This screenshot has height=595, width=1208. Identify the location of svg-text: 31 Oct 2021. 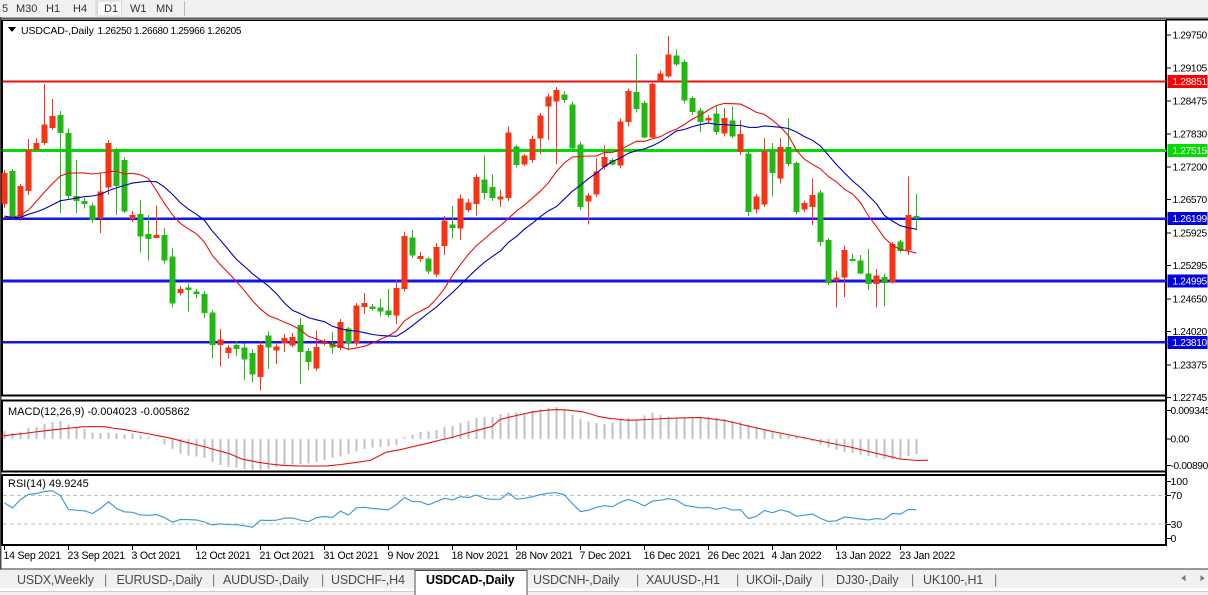
(351, 556).